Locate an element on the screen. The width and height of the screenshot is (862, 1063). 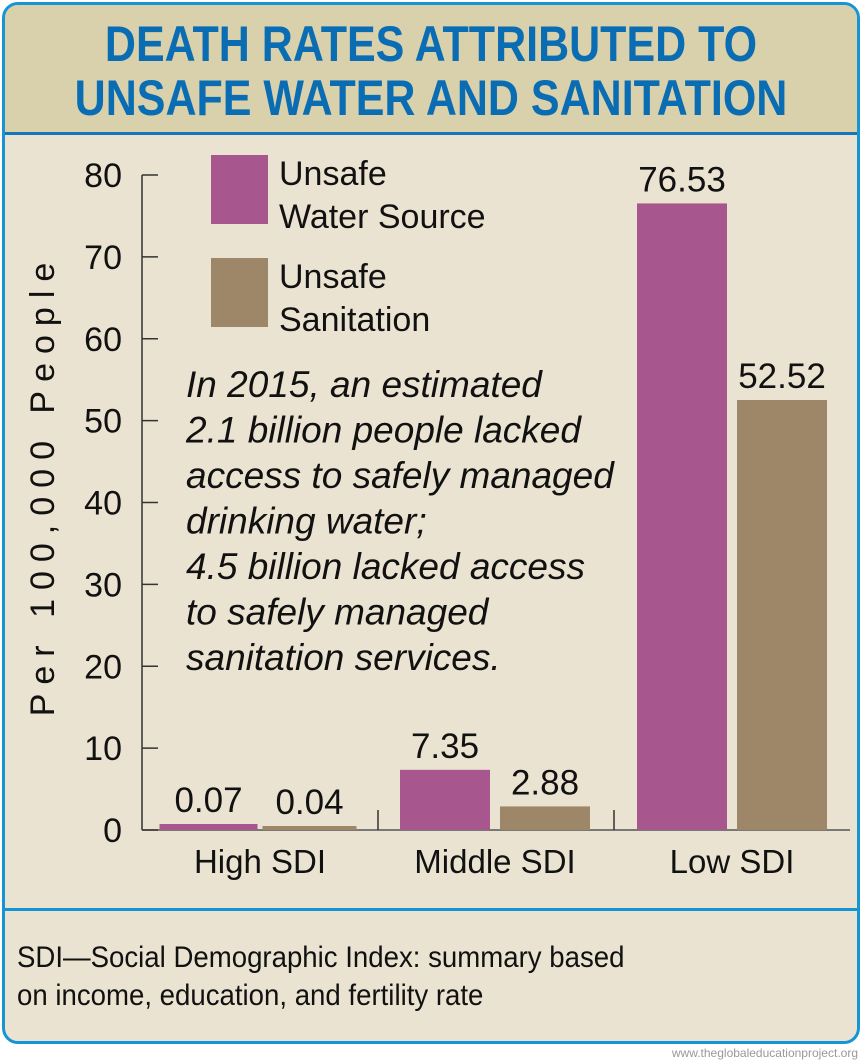
y-tick-label: 20 is located at coordinates (103, 667).